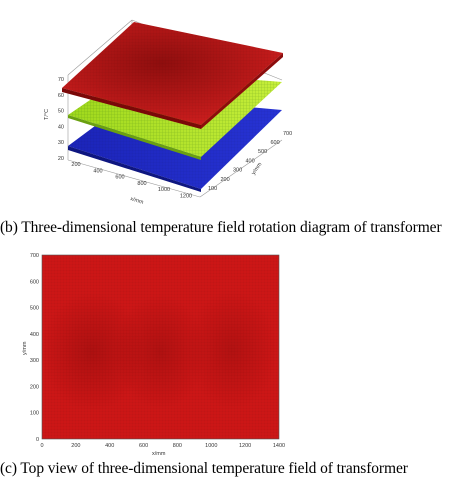  What do you see at coordinates (34, 348) in the screenshot?
I see `y-tick-labels: 0 100 200 300 400 500 600 700` at bounding box center [34, 348].